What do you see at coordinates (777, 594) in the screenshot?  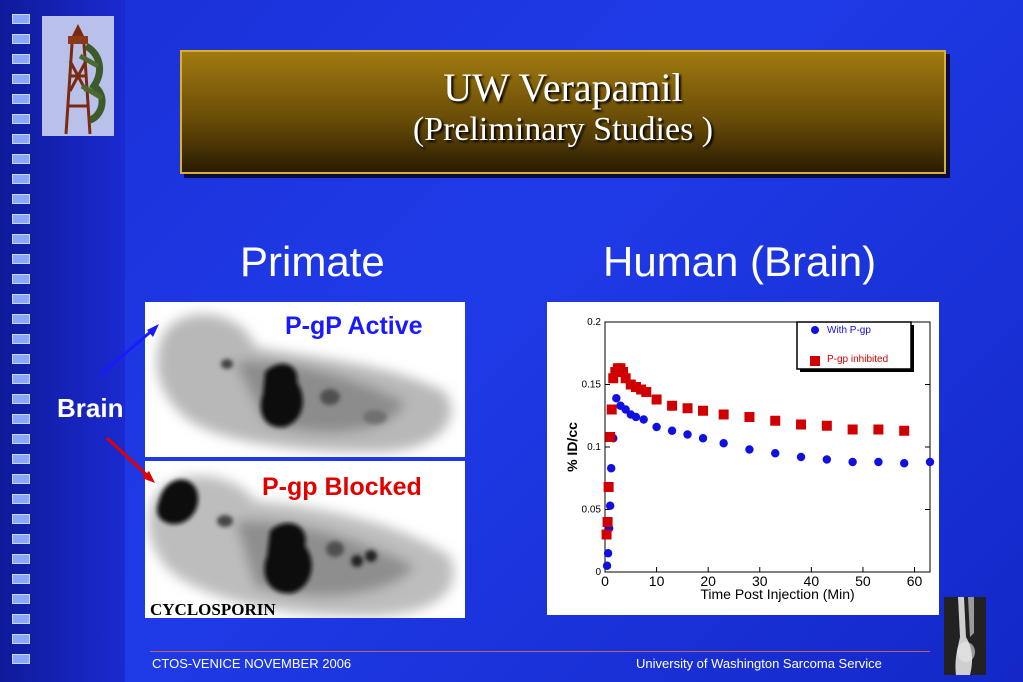 I see `x-axis-label: Time Post Injection (Min)` at bounding box center [777, 594].